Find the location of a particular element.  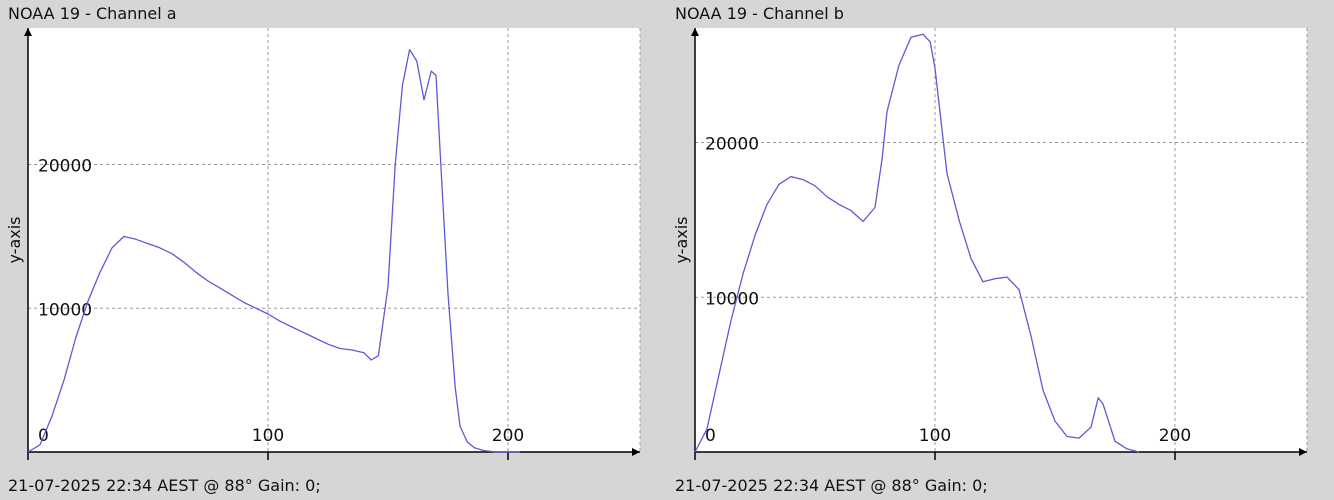

y-tick-label: 10000 is located at coordinates (732, 299).